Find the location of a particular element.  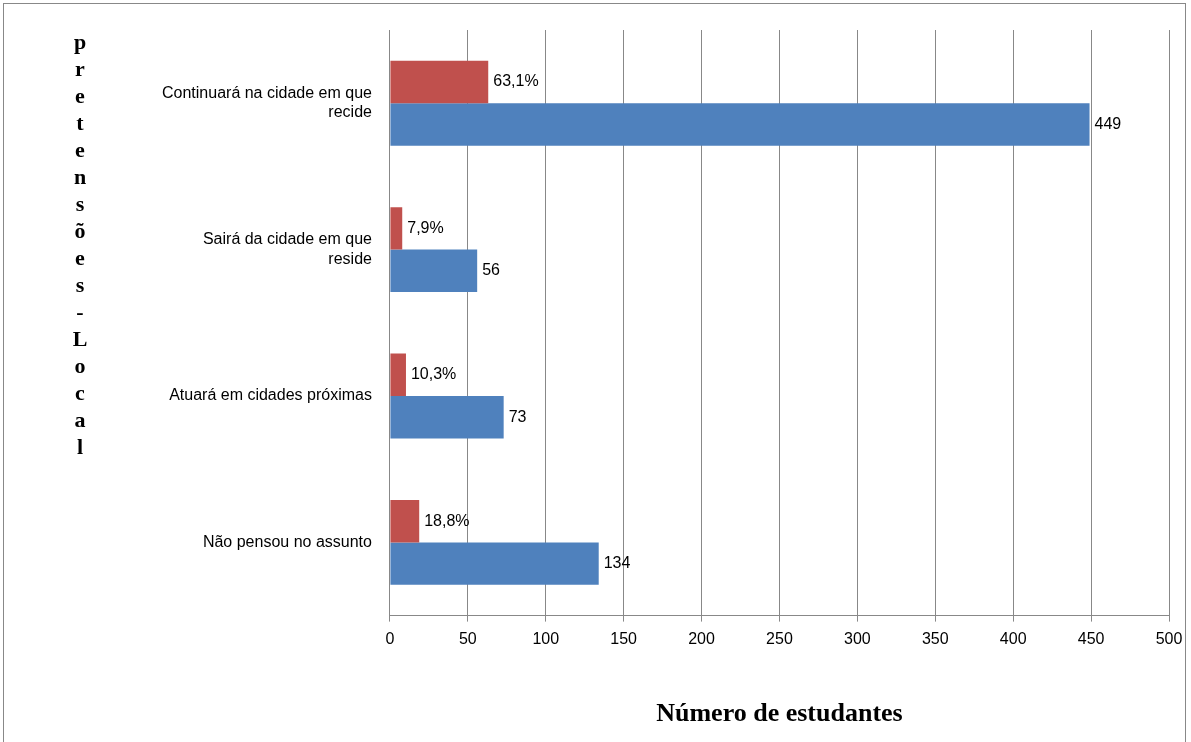

x-tick-label: 50 is located at coordinates (467, 638).